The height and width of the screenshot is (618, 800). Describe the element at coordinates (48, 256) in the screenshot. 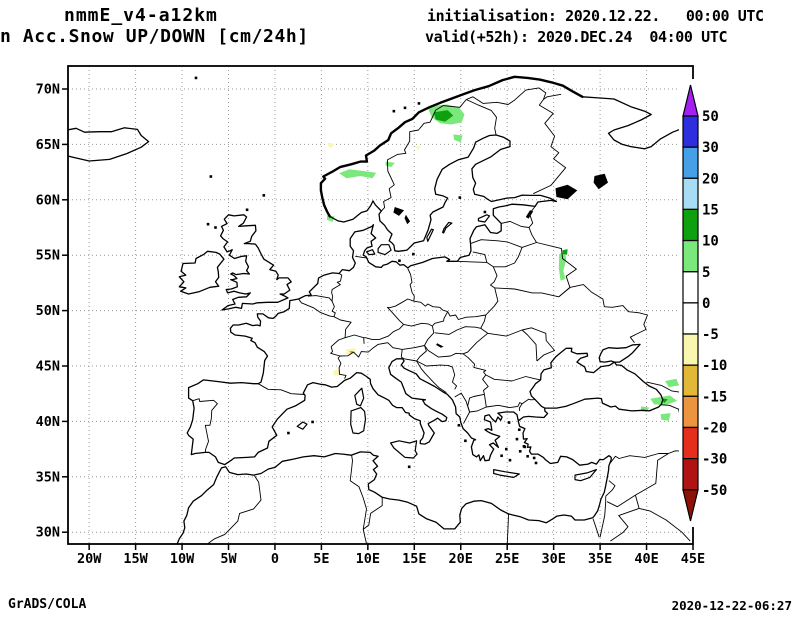

I see `lat-axis-label: 55N` at that location.